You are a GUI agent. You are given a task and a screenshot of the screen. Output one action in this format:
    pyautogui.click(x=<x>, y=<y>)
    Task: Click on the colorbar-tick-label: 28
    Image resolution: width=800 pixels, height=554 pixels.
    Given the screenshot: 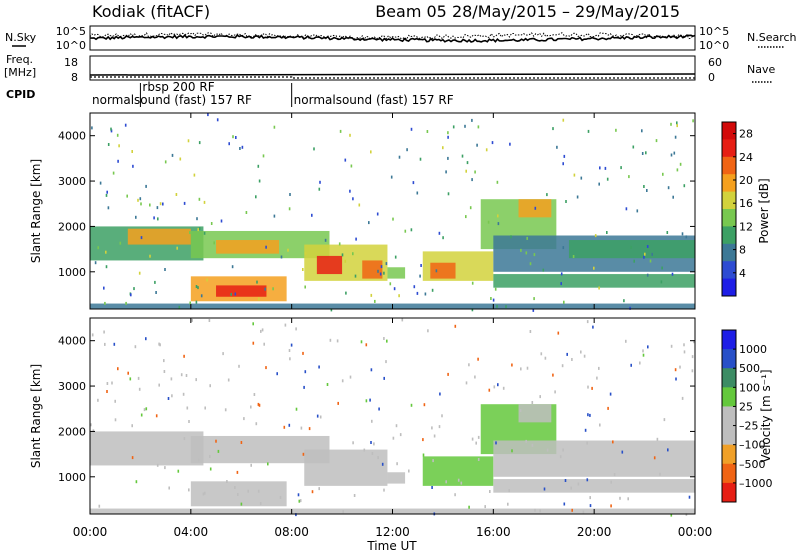 What is the action you would take?
    pyautogui.click(x=746, y=134)
    